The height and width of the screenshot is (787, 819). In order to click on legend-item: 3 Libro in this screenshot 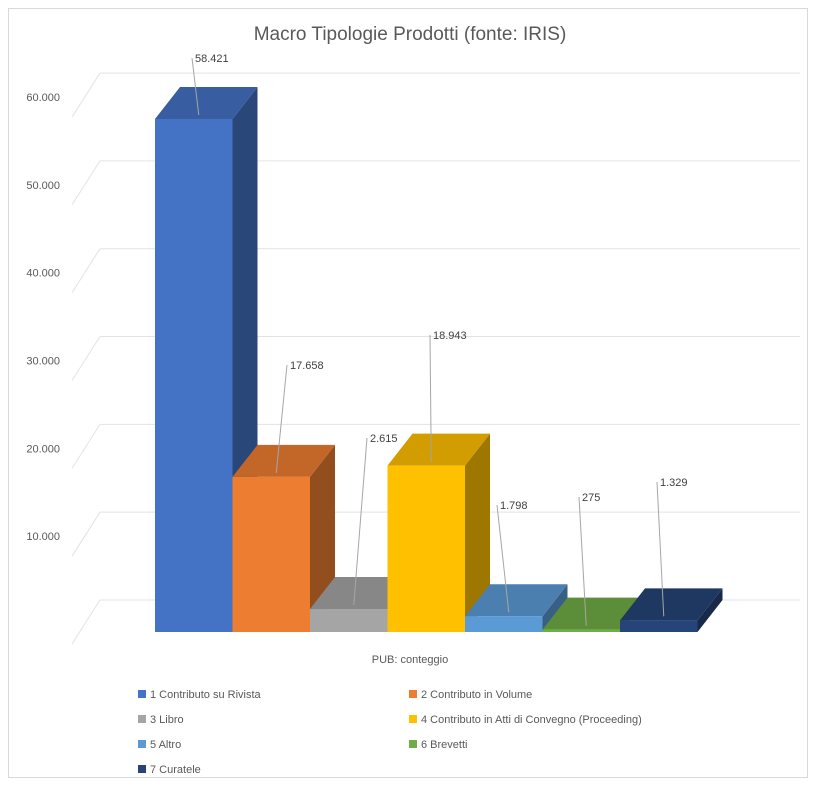, I will do `click(161, 720)`.